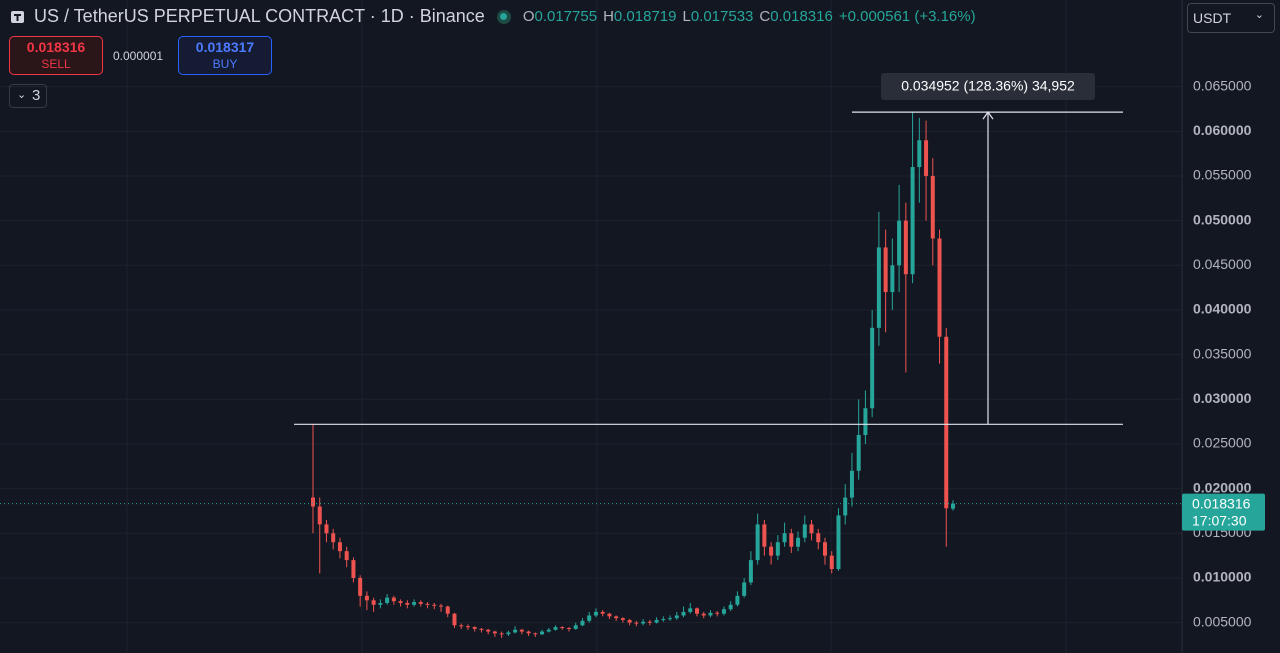 Image resolution: width=1280 pixels, height=653 pixels. What do you see at coordinates (528, 16) in the screenshot?
I see `ohlc-label: O` at bounding box center [528, 16].